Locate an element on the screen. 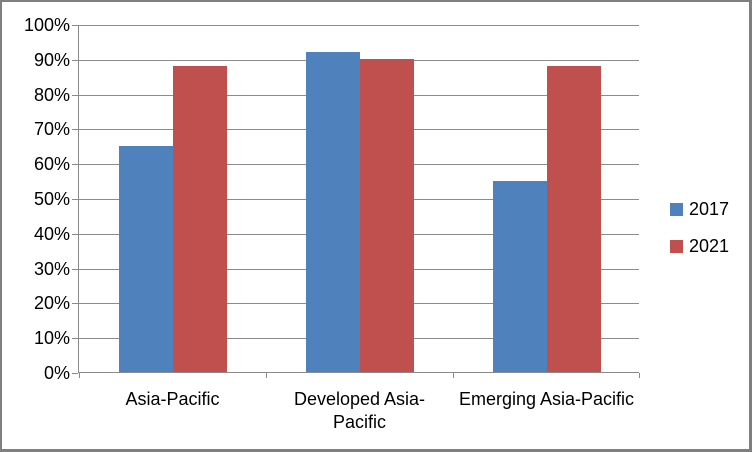 The image size is (752, 452). y-tick-label: 50% is located at coordinates (51, 199).